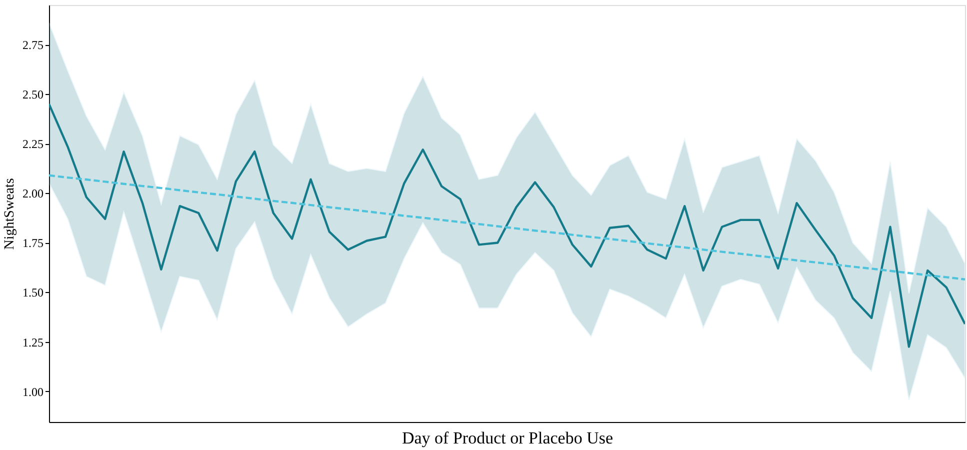 Image resolution: width=967 pixels, height=450 pixels. Describe the element at coordinates (33, 243) in the screenshot. I see `y-tick-label: 1.75` at that location.